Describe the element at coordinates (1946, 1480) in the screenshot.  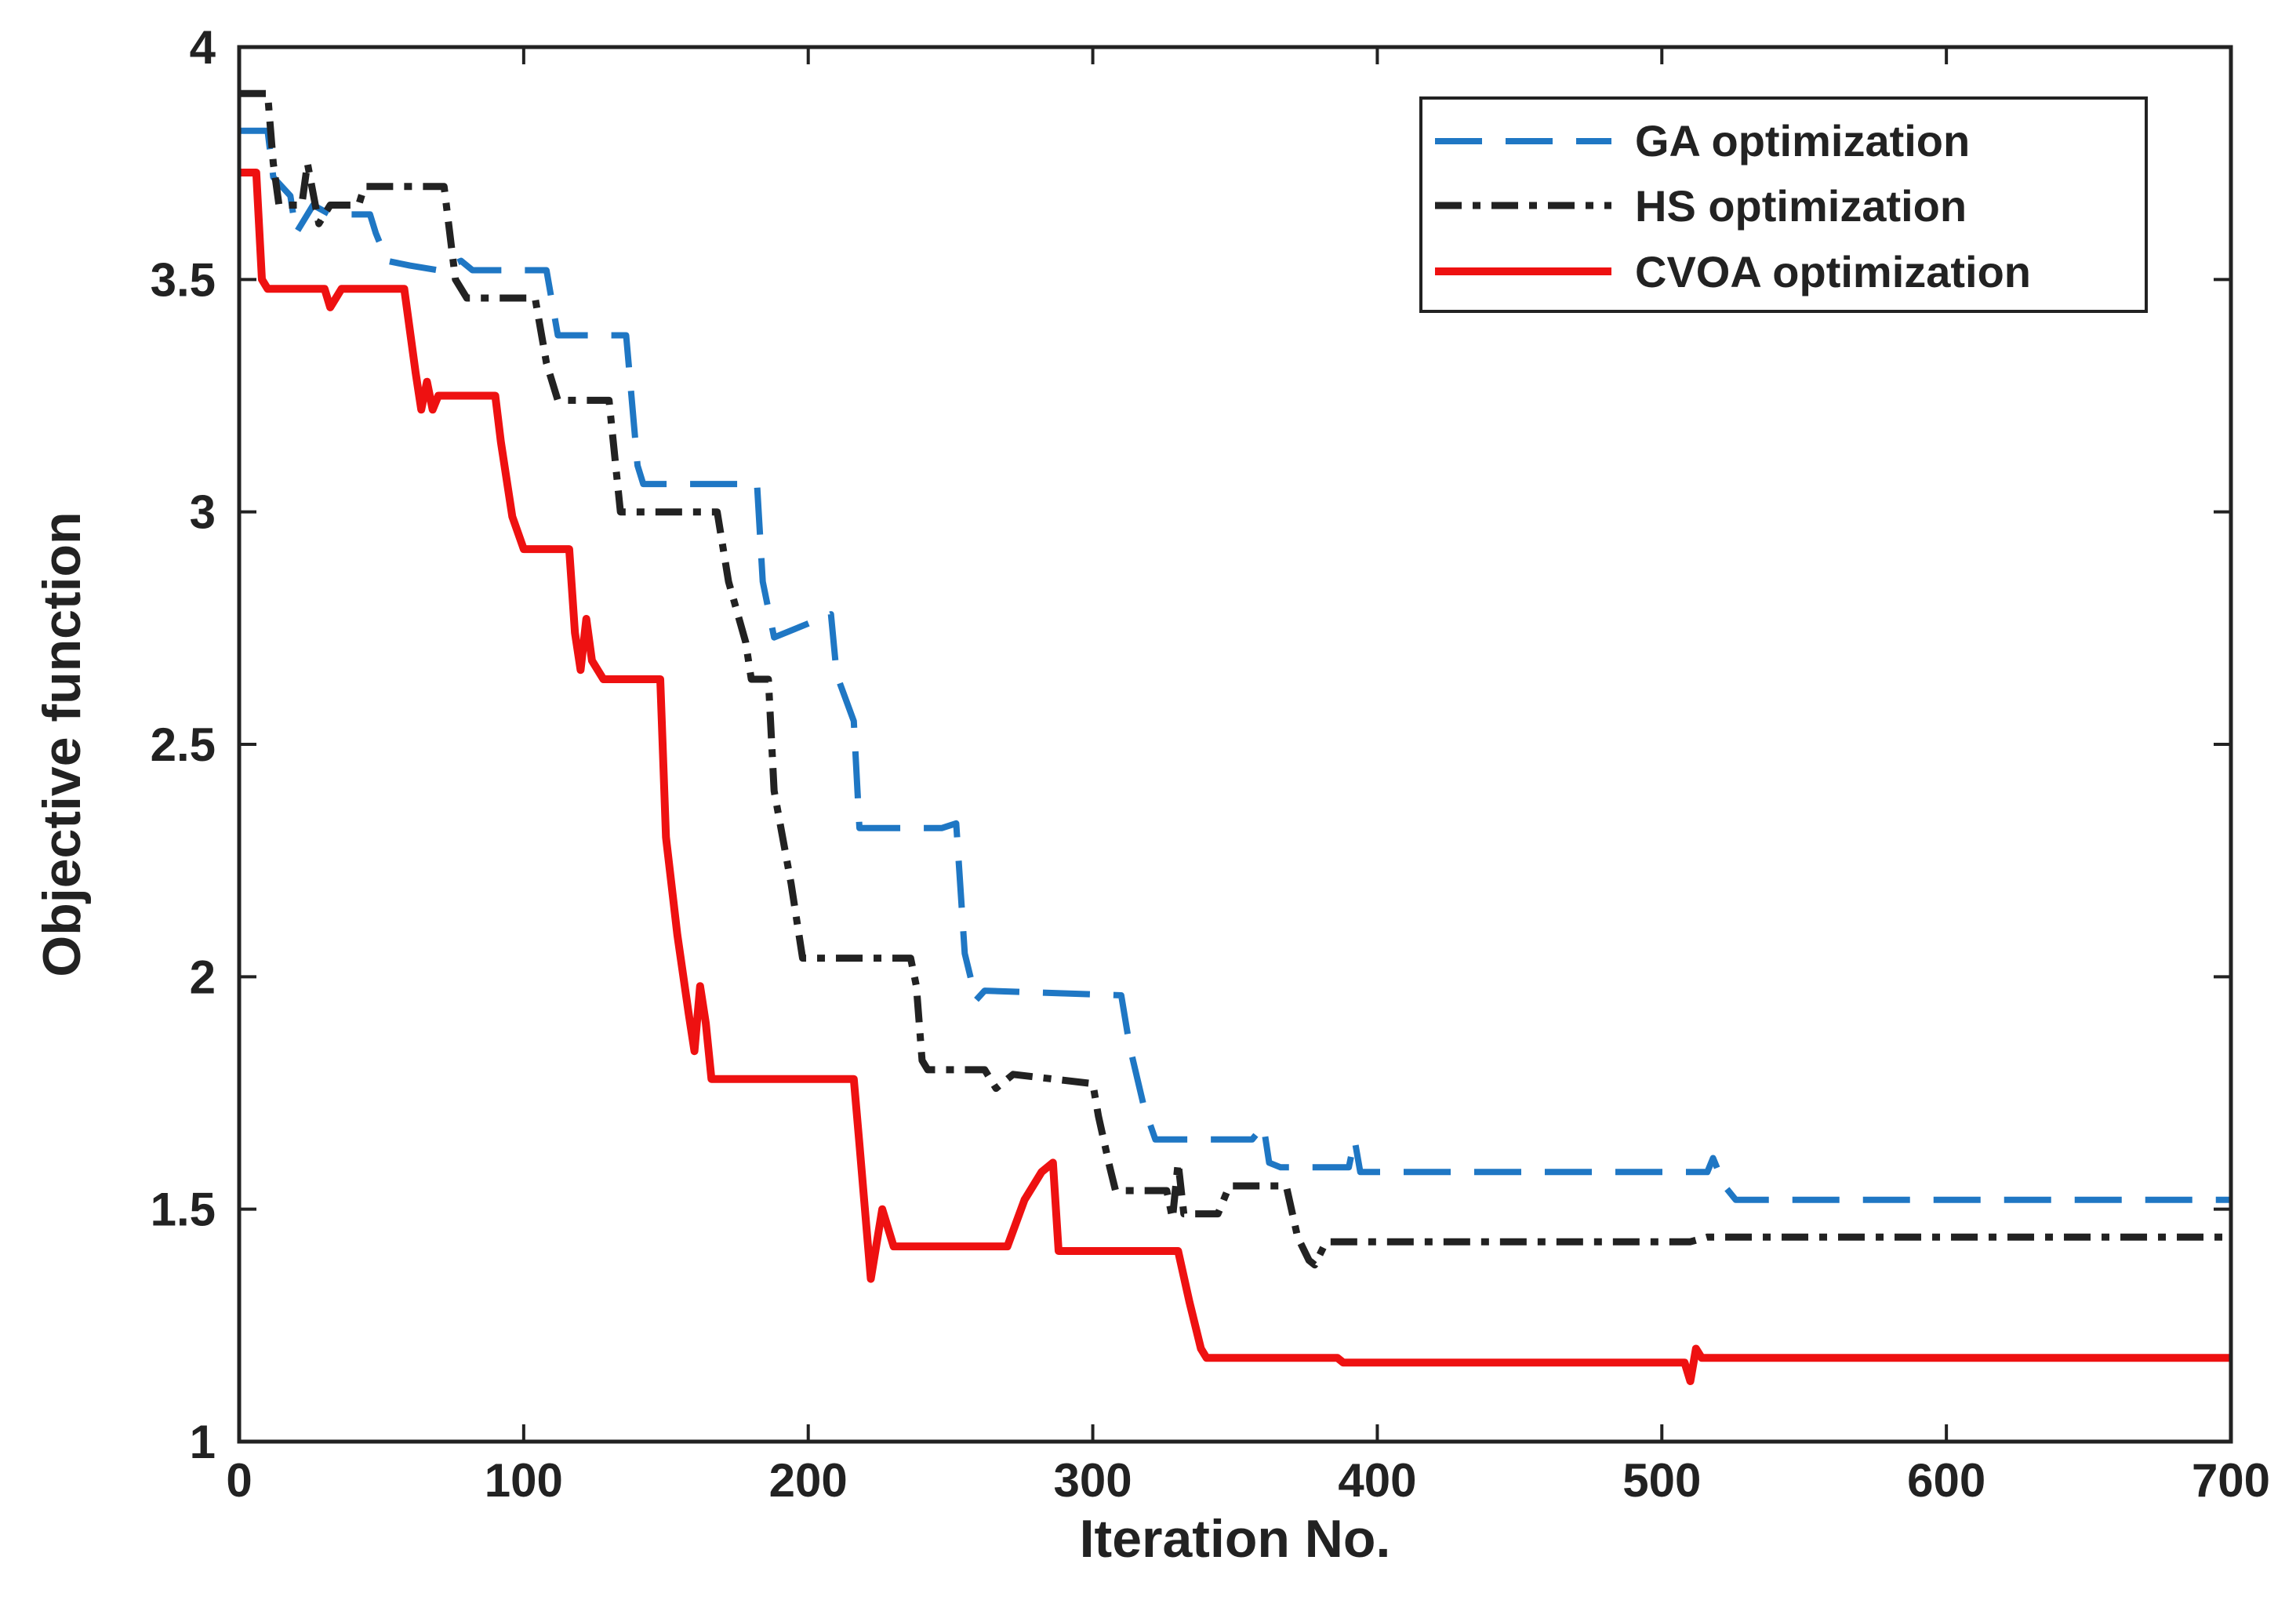
I see `x-tick-label: 600` at that location.